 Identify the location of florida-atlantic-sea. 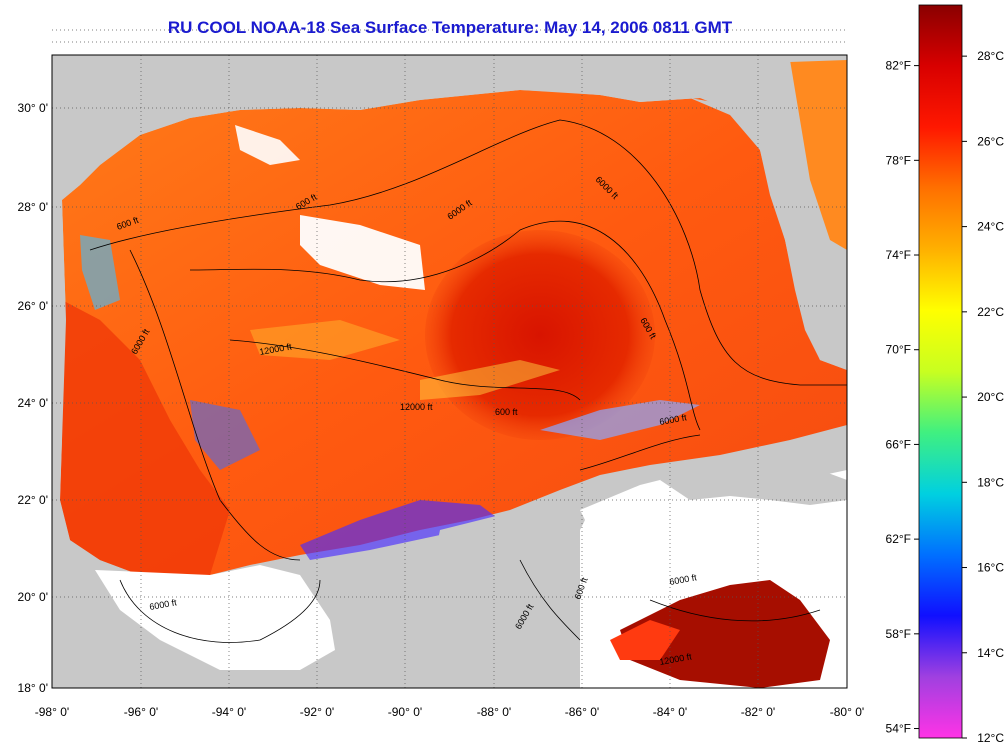
(818, 154).